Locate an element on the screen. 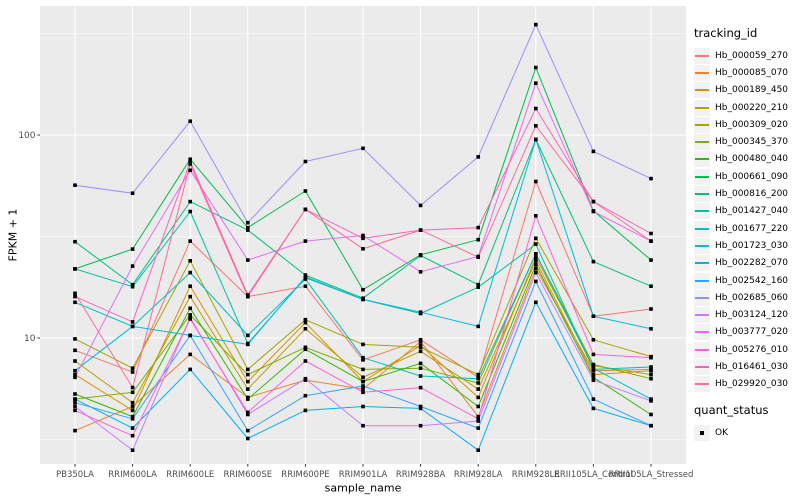  legend-entry-label: Hb_000480_040 is located at coordinates (752, 159).